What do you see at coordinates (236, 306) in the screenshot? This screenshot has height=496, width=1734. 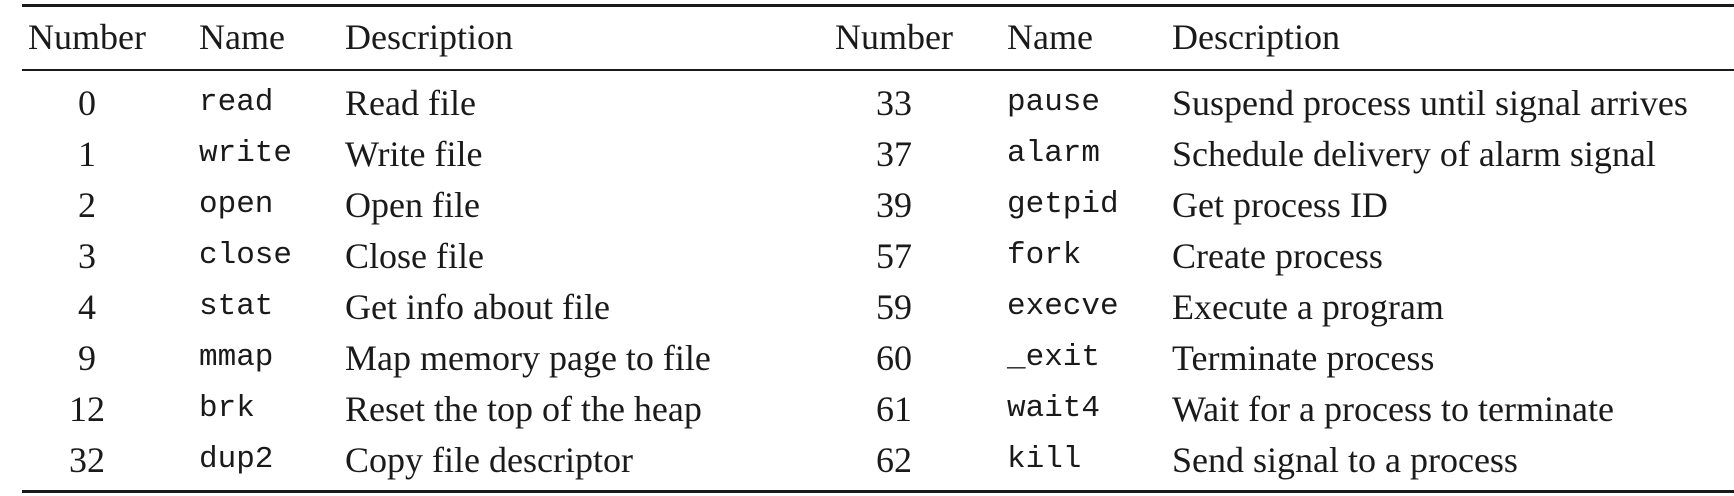 I see `syscall-name: stat` at bounding box center [236, 306].